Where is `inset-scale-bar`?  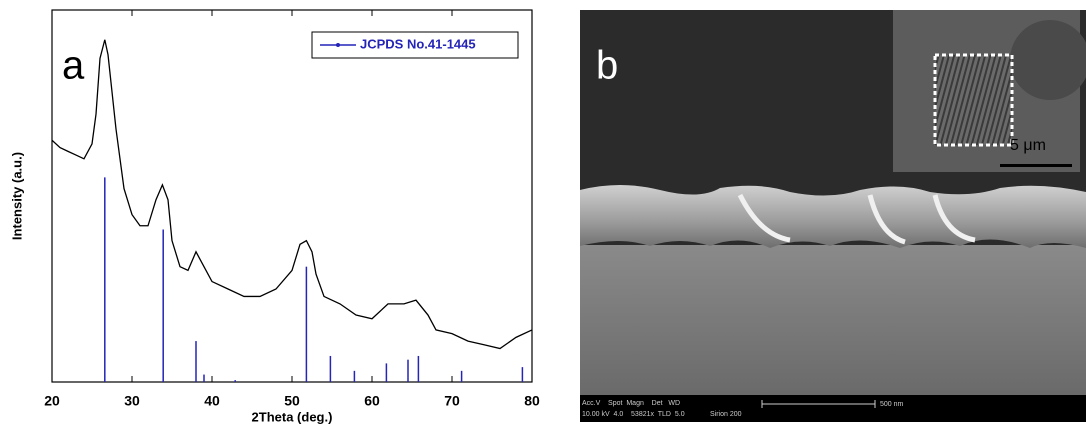
inset-scale-bar is located at coordinates (1036, 165).